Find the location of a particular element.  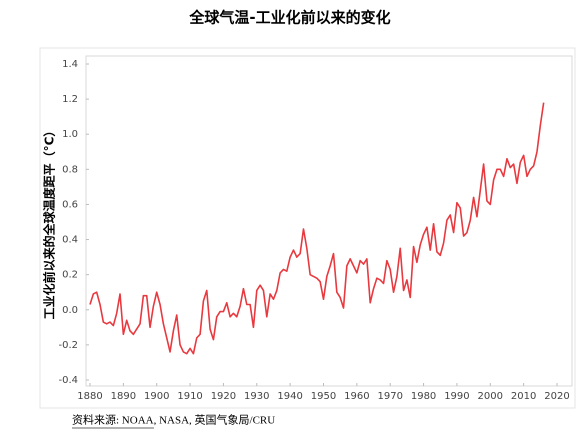

x-tick-label: 2020 is located at coordinates (556, 396).